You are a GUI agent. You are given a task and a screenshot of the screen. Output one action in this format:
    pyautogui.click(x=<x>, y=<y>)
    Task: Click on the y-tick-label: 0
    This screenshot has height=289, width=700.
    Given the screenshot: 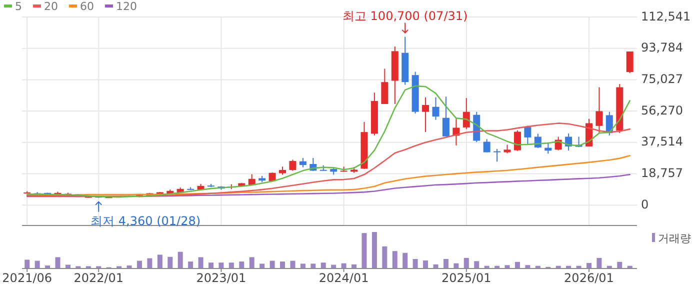 What is the action you would take?
    pyautogui.click(x=645, y=204)
    